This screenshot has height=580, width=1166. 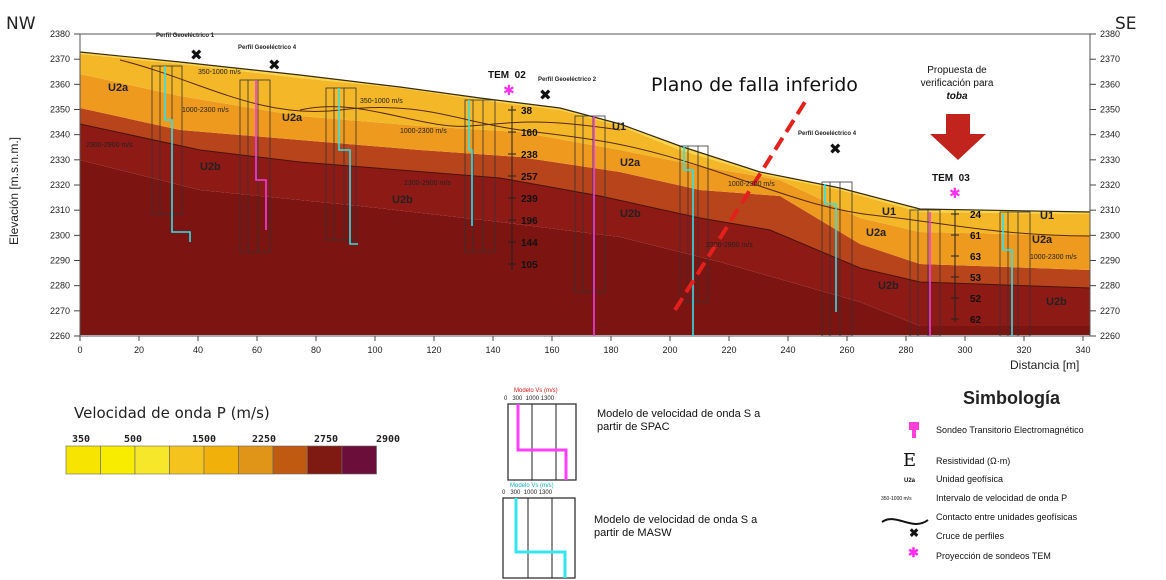 What do you see at coordinates (551, 350) in the screenshot?
I see `x-tick-label: 160` at bounding box center [551, 350].